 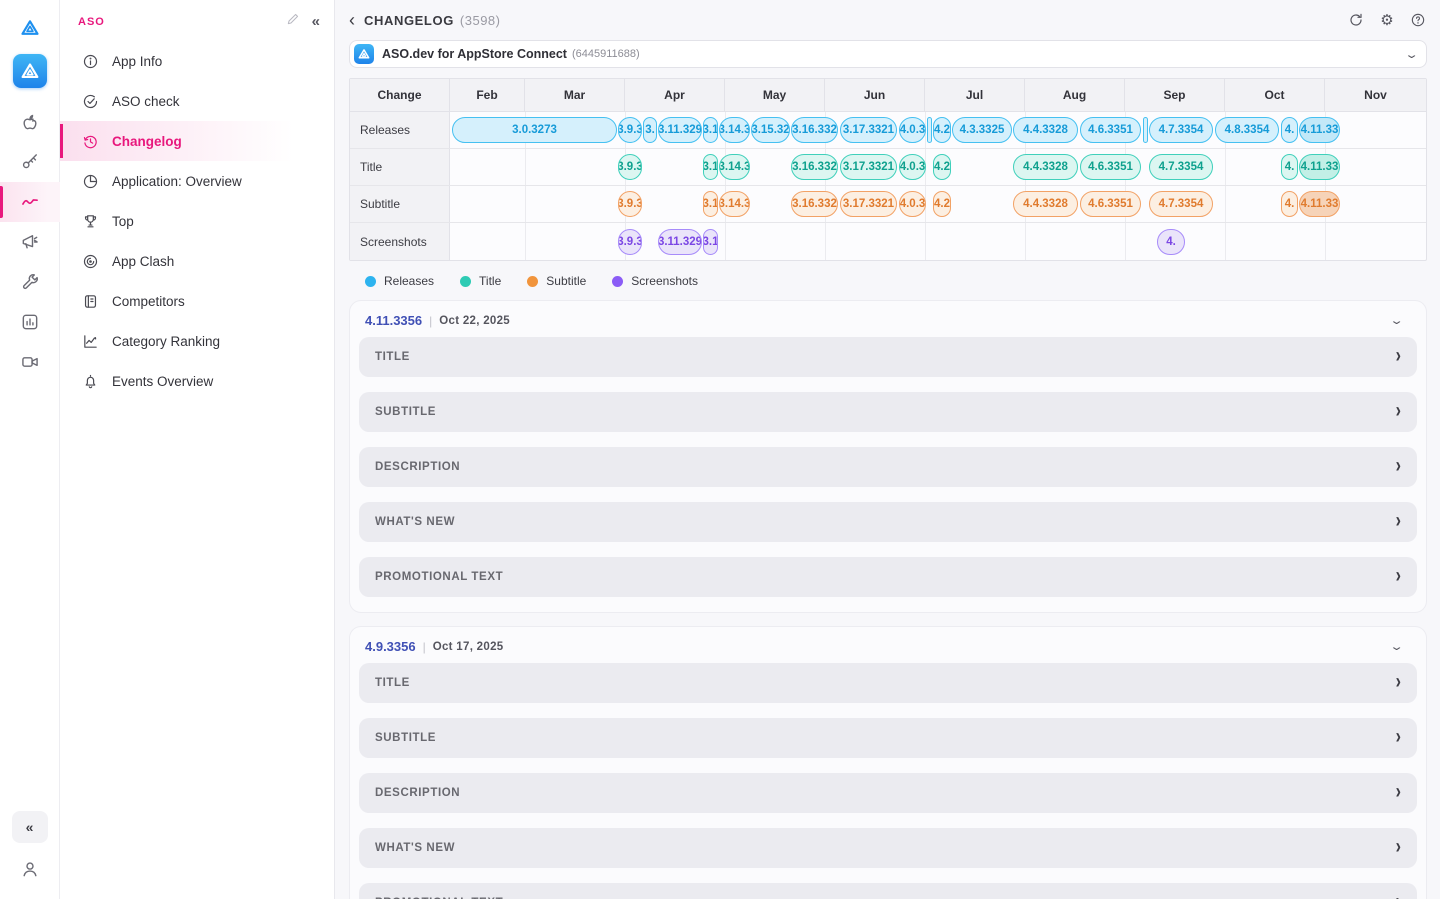 What do you see at coordinates (556, 281) in the screenshot?
I see `legend-item-subtitle: Subtitle` at bounding box center [556, 281].